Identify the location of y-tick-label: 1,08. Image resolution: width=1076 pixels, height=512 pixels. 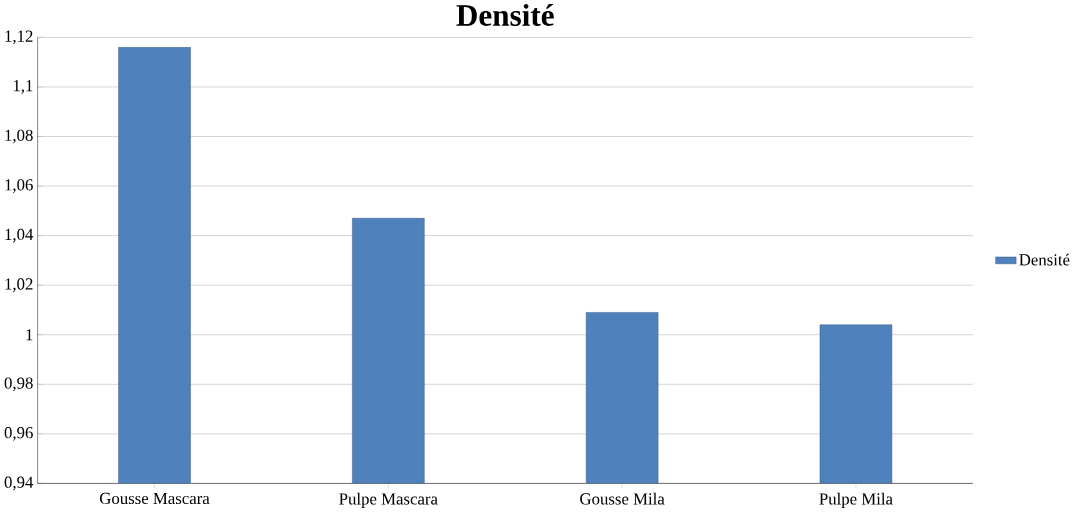
(19, 136).